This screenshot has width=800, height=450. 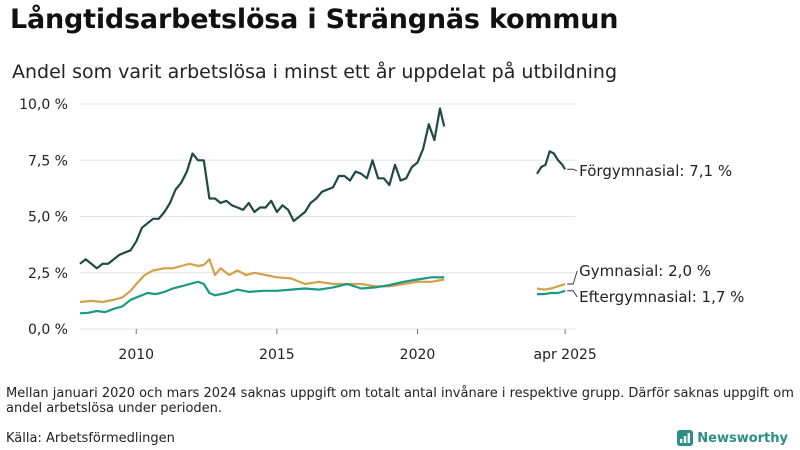 What do you see at coordinates (645, 271) in the screenshot?
I see `end-label-gymnasial: Gymnasial: 2,0 %` at bounding box center [645, 271].